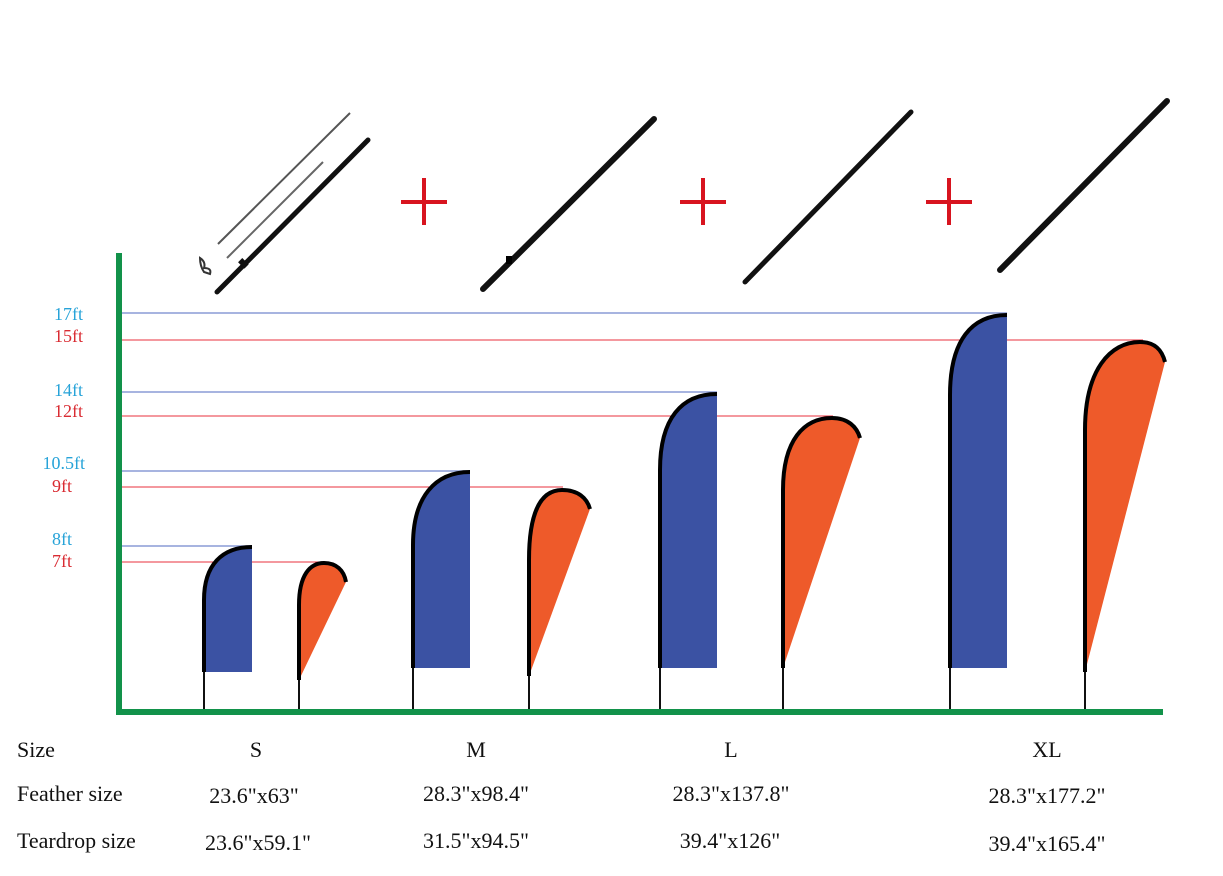  Describe the element at coordinates (64, 463) in the screenshot. I see `feather-height-label: 10.5ft` at that location.